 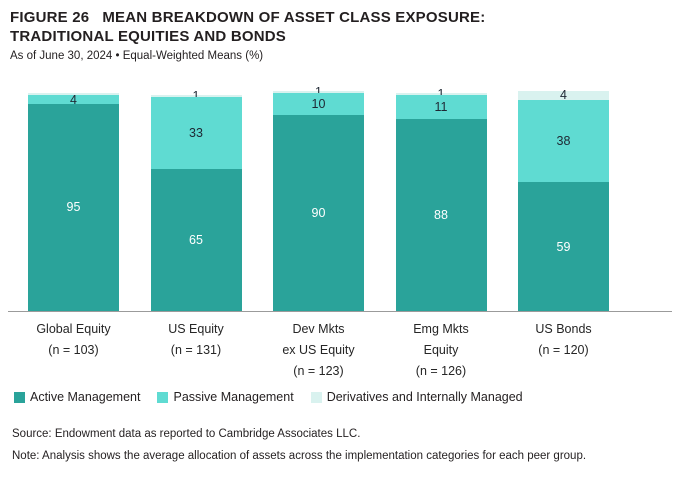 I want to click on stacked-bar-1: 4 95, so click(x=73, y=202).